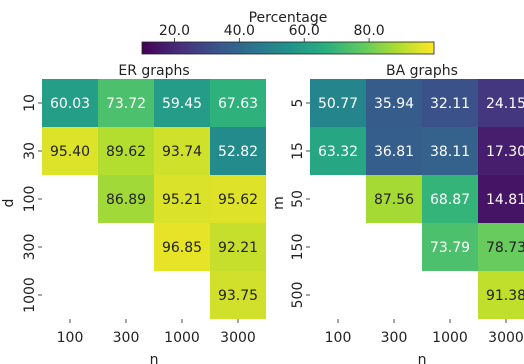 This screenshot has height=364, width=524. What do you see at coordinates (156, 332) in the screenshot?
I see `er-x-ticks: 100 300 1000 3000` at bounding box center [156, 332].